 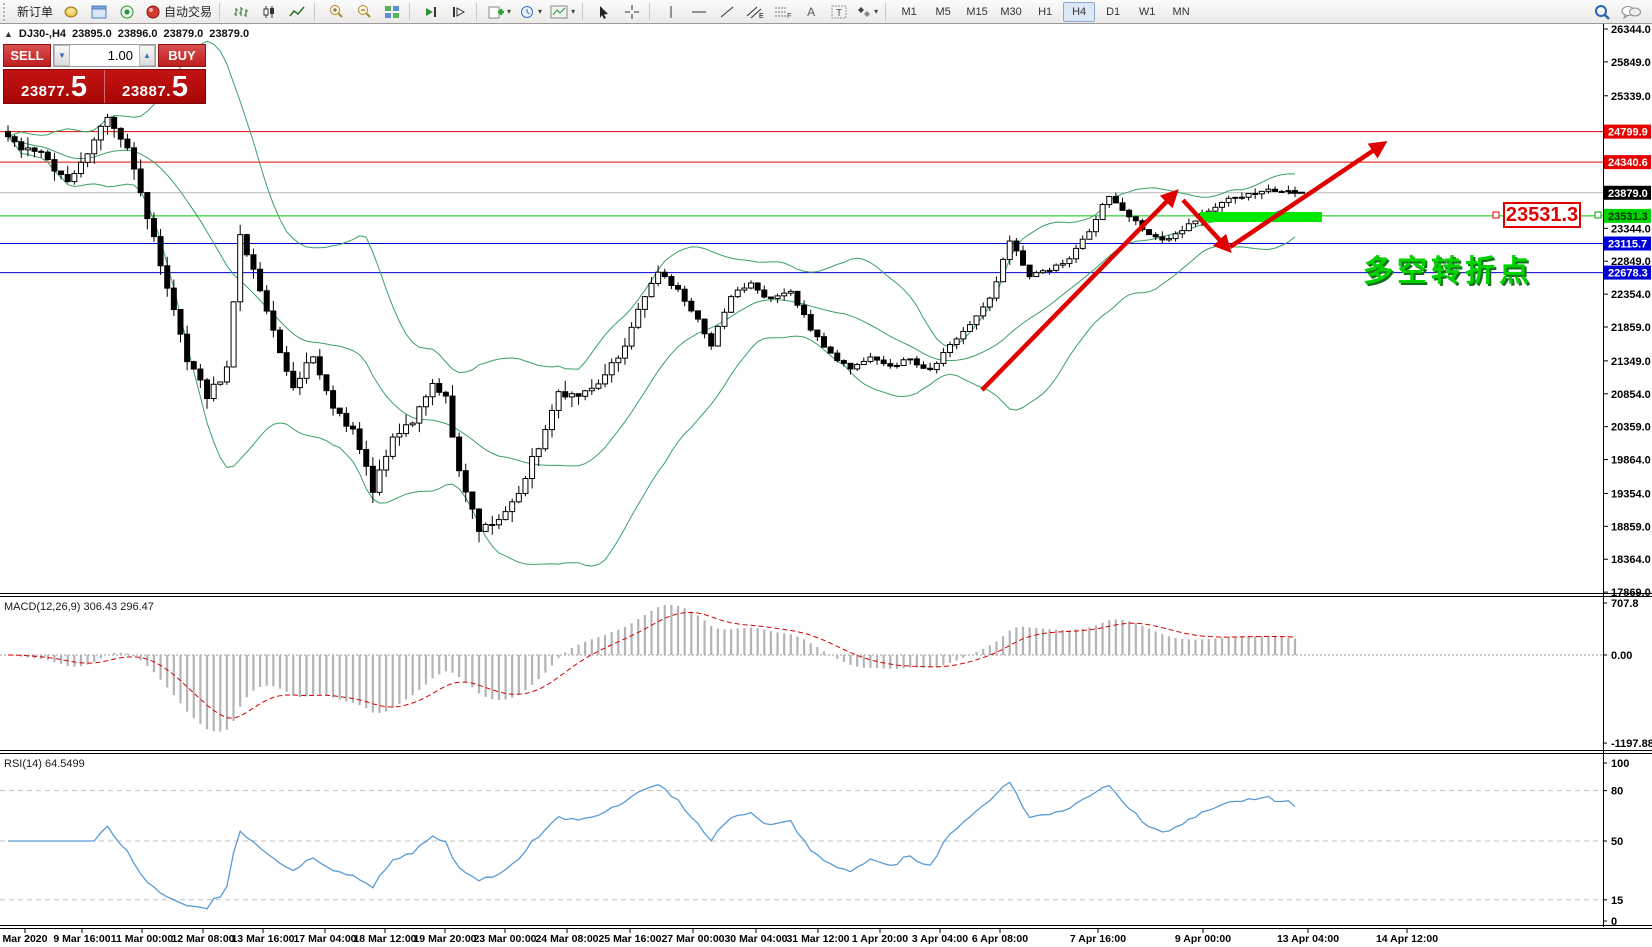 What do you see at coordinates (1542, 215) in the screenshot?
I see `price-callout-box: 23531.3` at bounding box center [1542, 215].